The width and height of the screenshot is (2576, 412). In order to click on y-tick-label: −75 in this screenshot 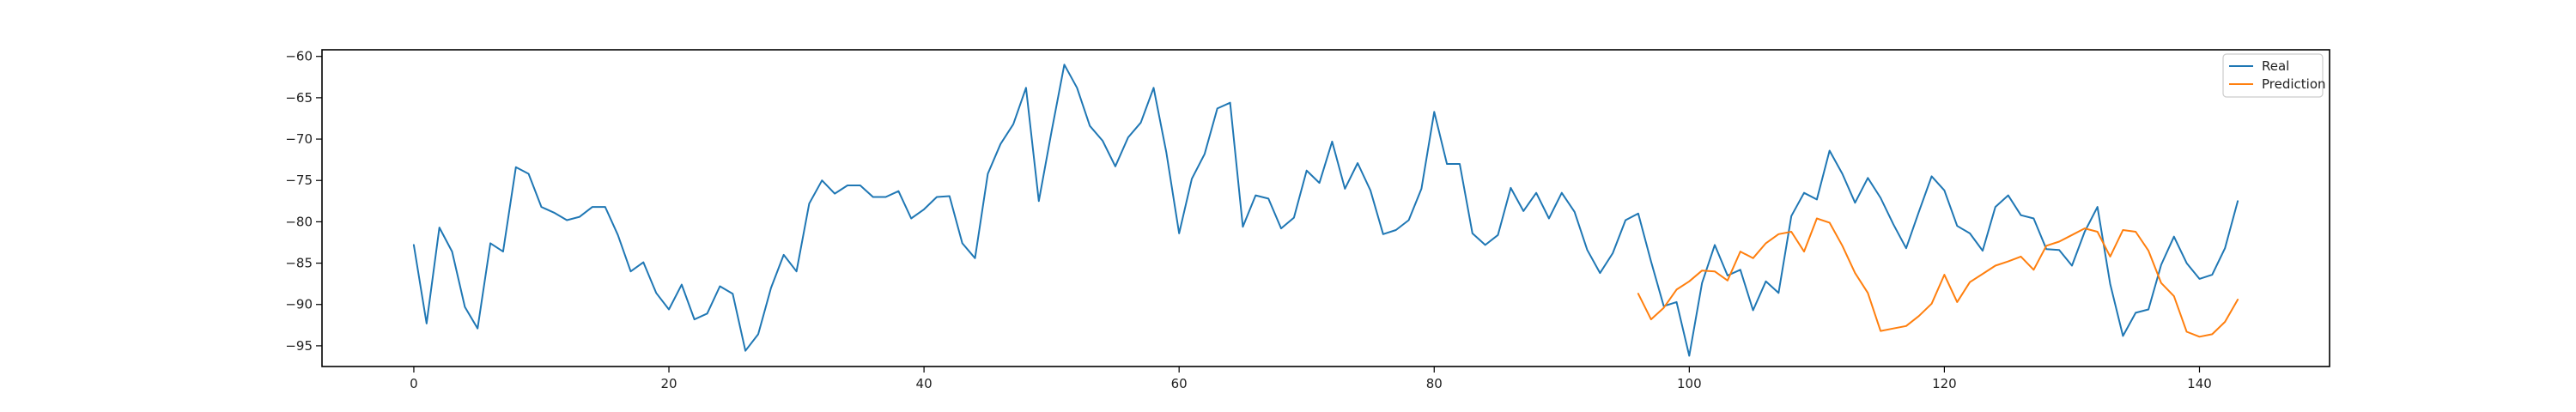, I will do `click(299, 180)`.